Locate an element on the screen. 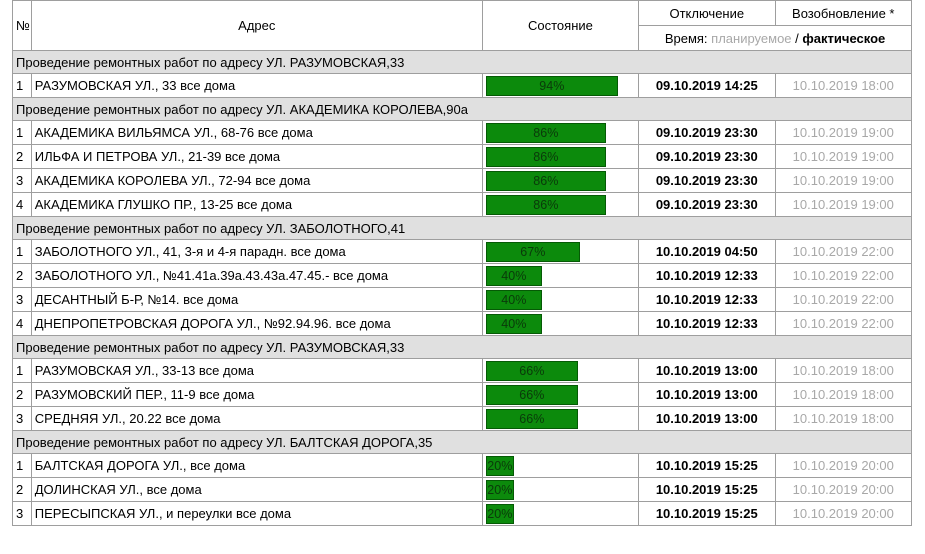  time-legend: Время: планируемое / фактическое is located at coordinates (775, 38).